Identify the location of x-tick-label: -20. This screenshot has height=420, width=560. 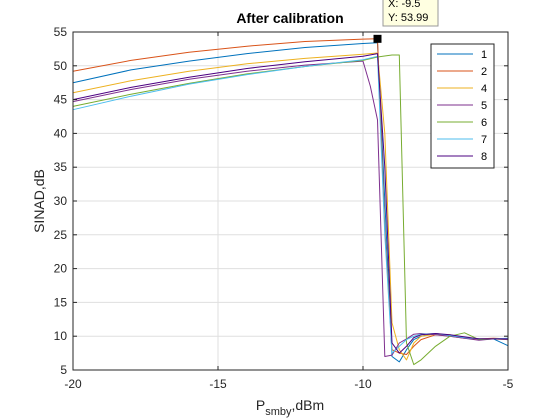
(73, 384).